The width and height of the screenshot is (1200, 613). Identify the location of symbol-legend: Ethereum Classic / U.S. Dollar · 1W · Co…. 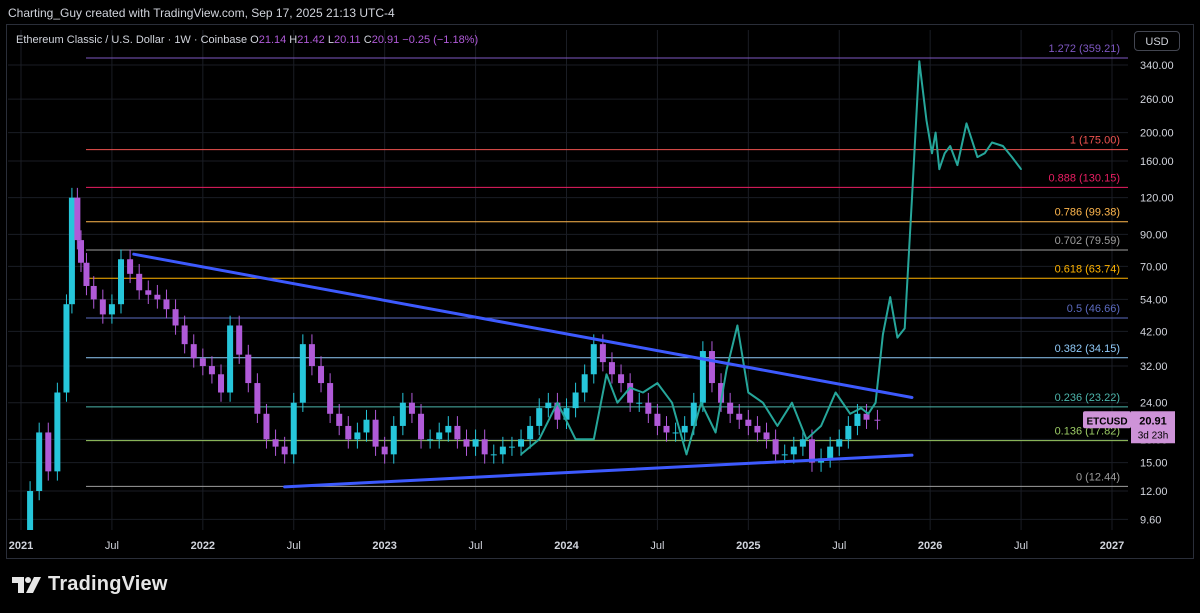
(247, 40).